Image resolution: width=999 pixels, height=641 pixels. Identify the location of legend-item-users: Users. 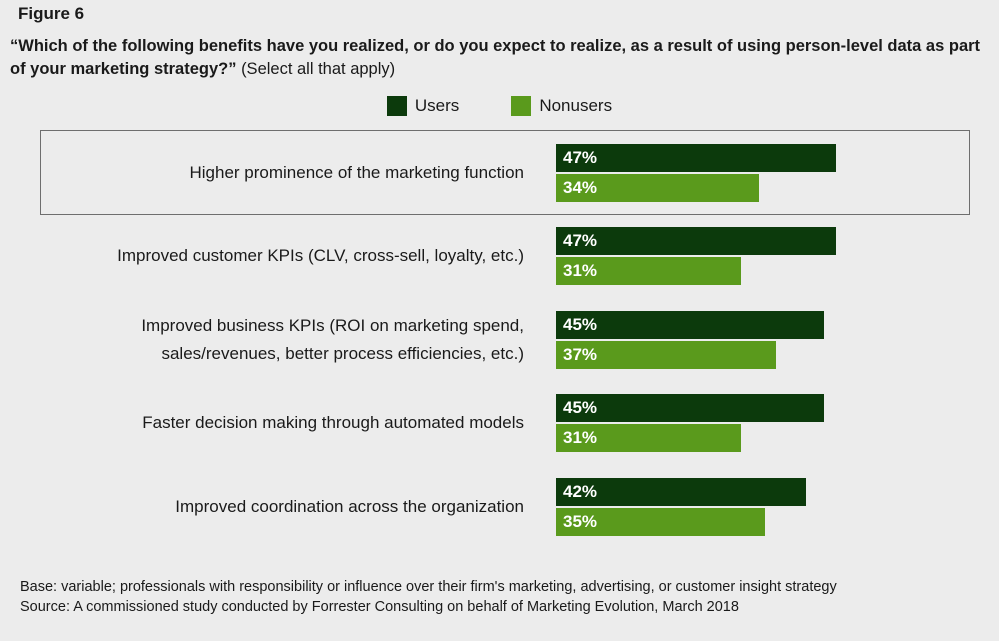
(423, 106).